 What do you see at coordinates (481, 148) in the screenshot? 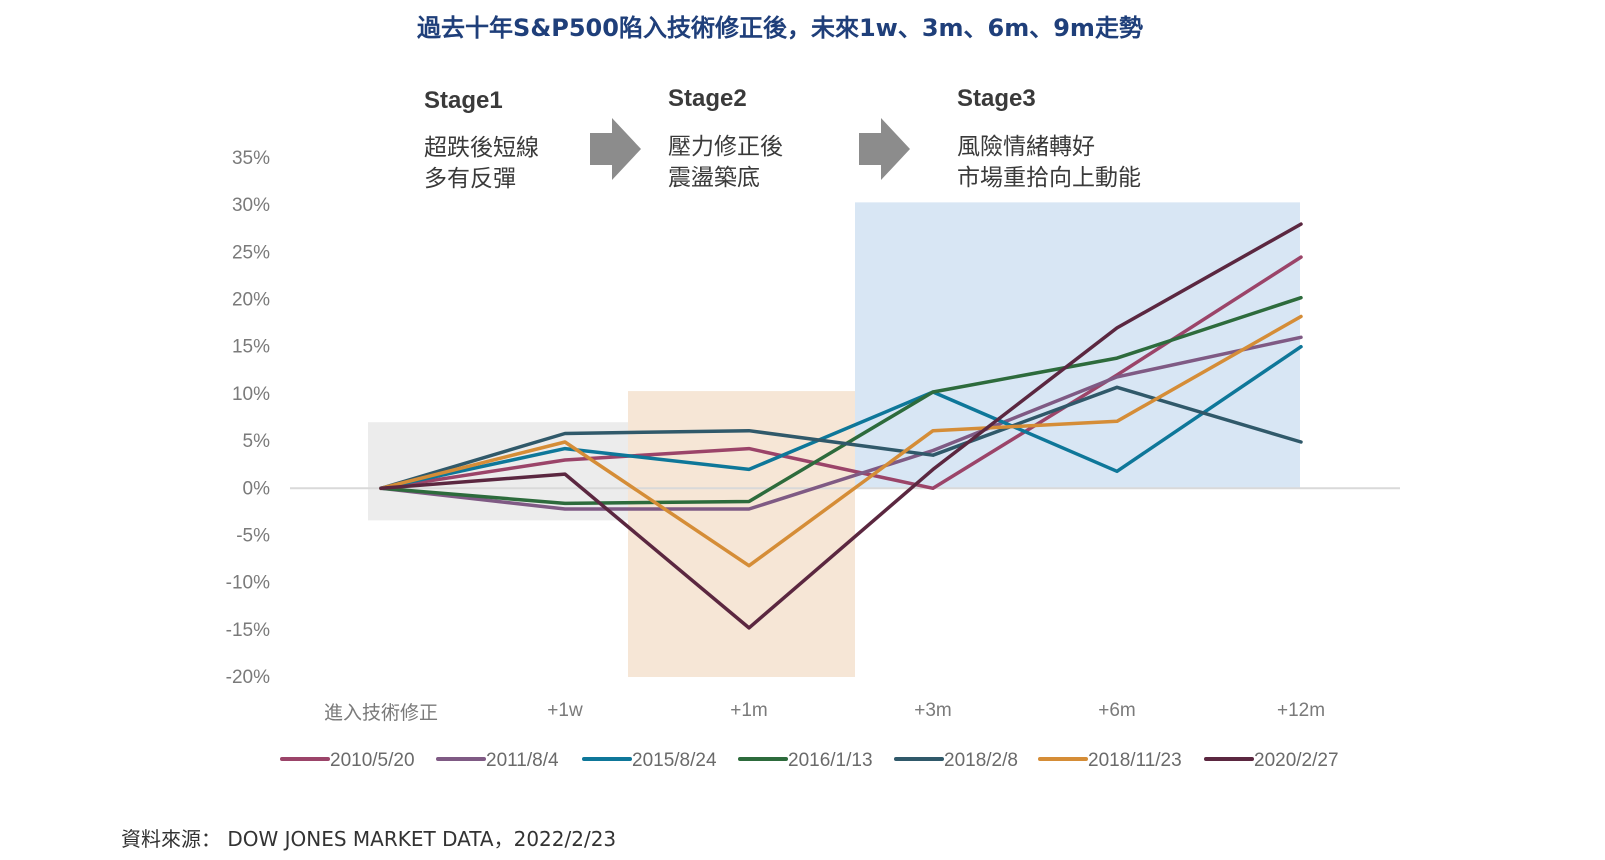
I see `stage-1-line-1: 超跌後短線` at bounding box center [481, 148].